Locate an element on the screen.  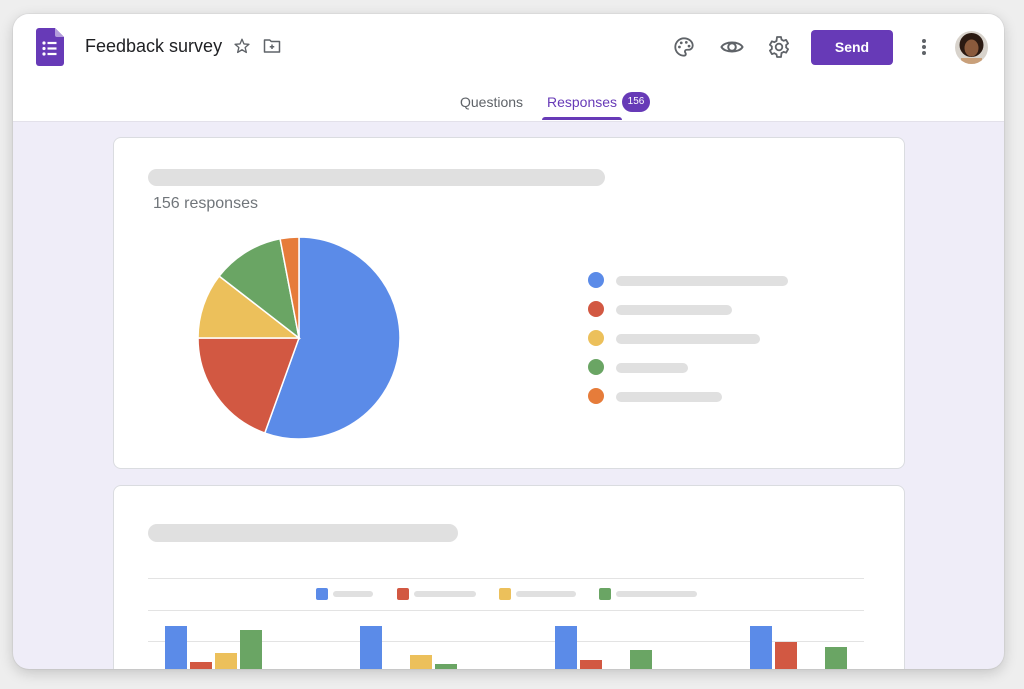
star-icon is located at coordinates (242, 46).